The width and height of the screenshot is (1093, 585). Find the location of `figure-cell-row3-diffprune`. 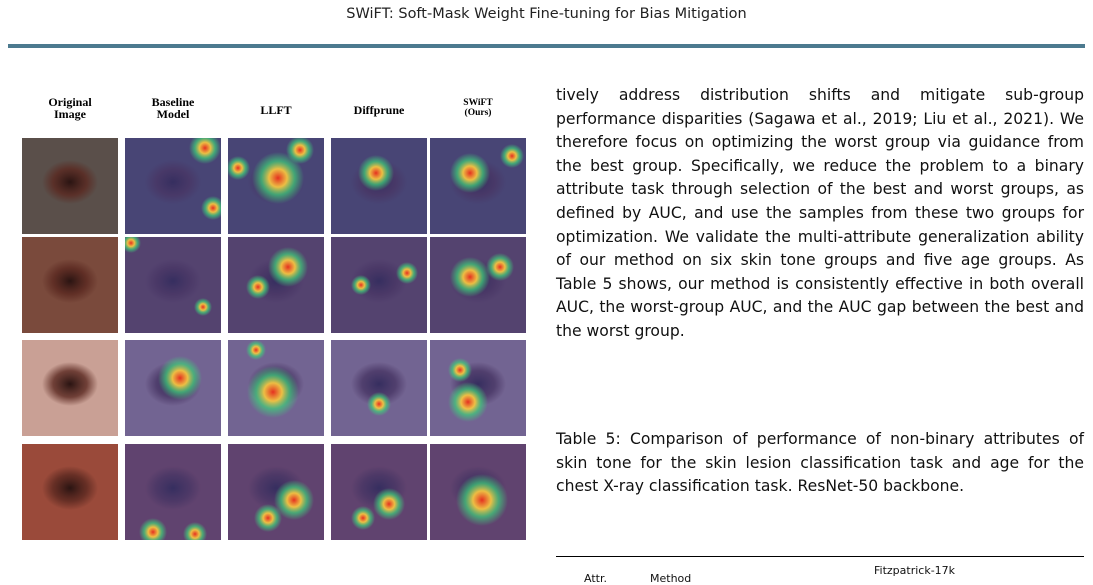

figure-cell-row3-diffprune is located at coordinates (379, 388).